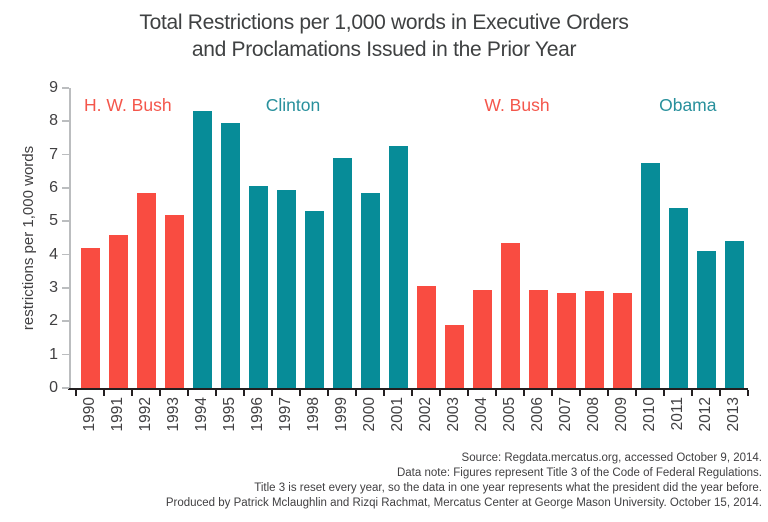  Describe the element at coordinates (293, 105) in the screenshot. I see `president-label-clinton: Clinton` at that location.